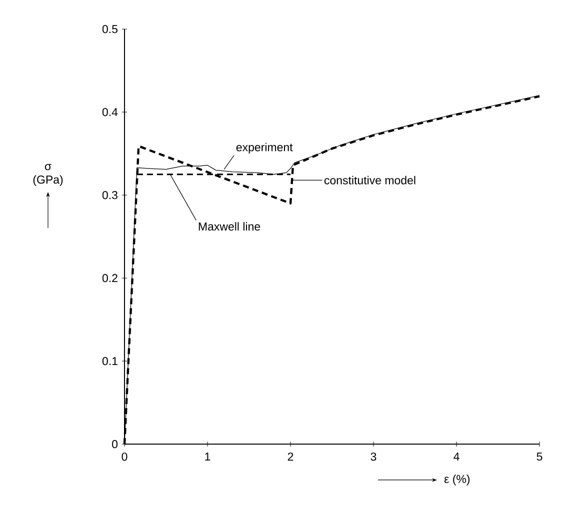 The width and height of the screenshot is (567, 508). What do you see at coordinates (115, 444) in the screenshot?
I see `y-tick-label: 0` at bounding box center [115, 444].